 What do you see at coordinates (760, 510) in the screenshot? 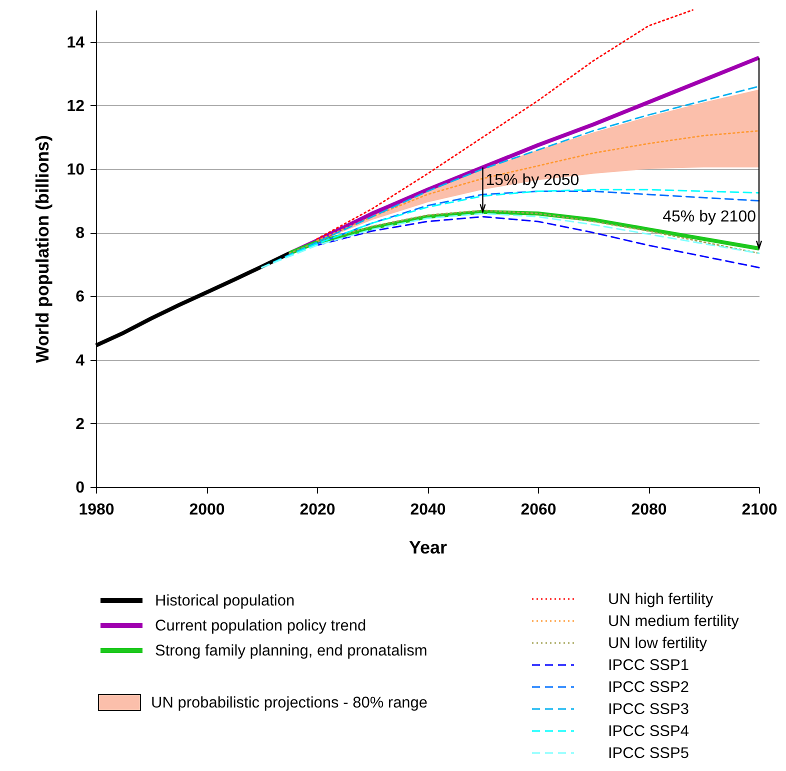
I see `x-tick-label: 2100` at bounding box center [760, 510].